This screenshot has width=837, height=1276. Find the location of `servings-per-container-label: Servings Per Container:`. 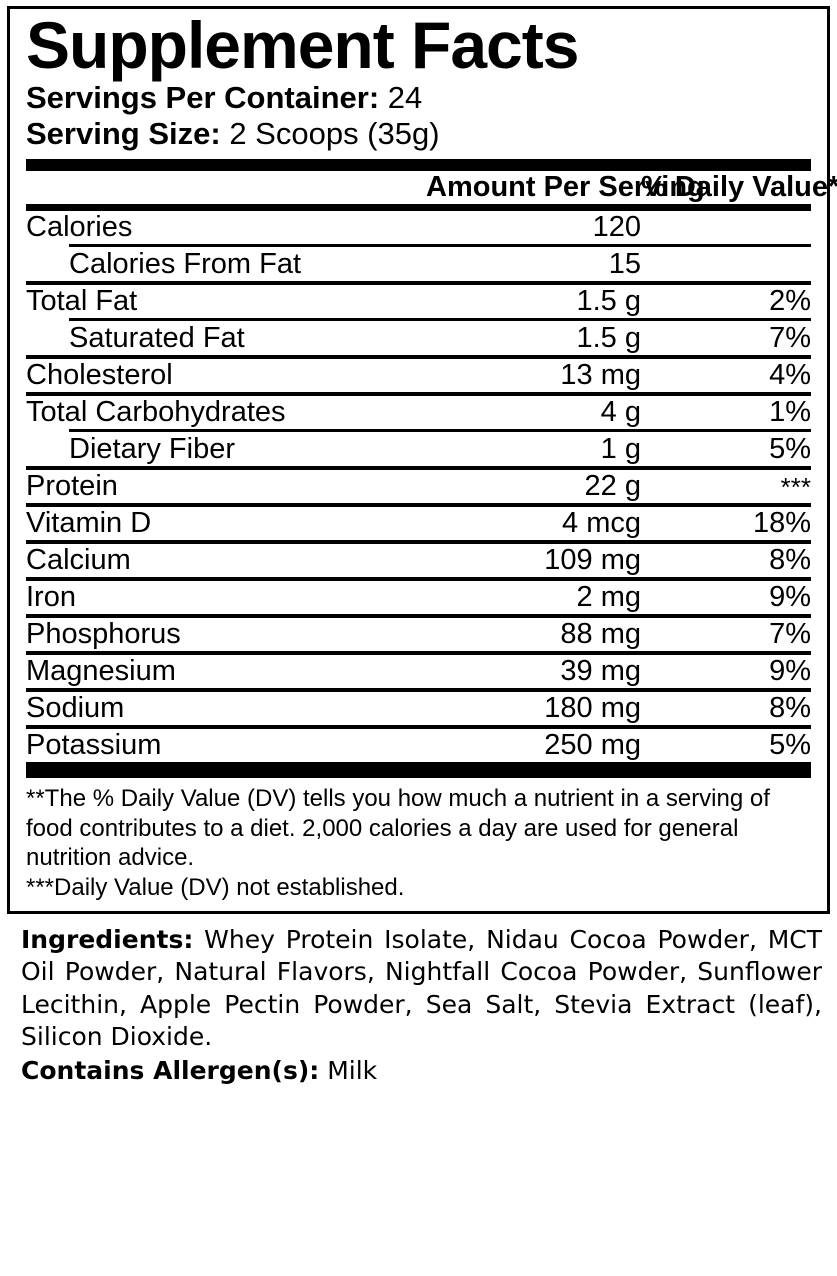

servings-per-container-label: Servings Per Container: is located at coordinates (203, 97).